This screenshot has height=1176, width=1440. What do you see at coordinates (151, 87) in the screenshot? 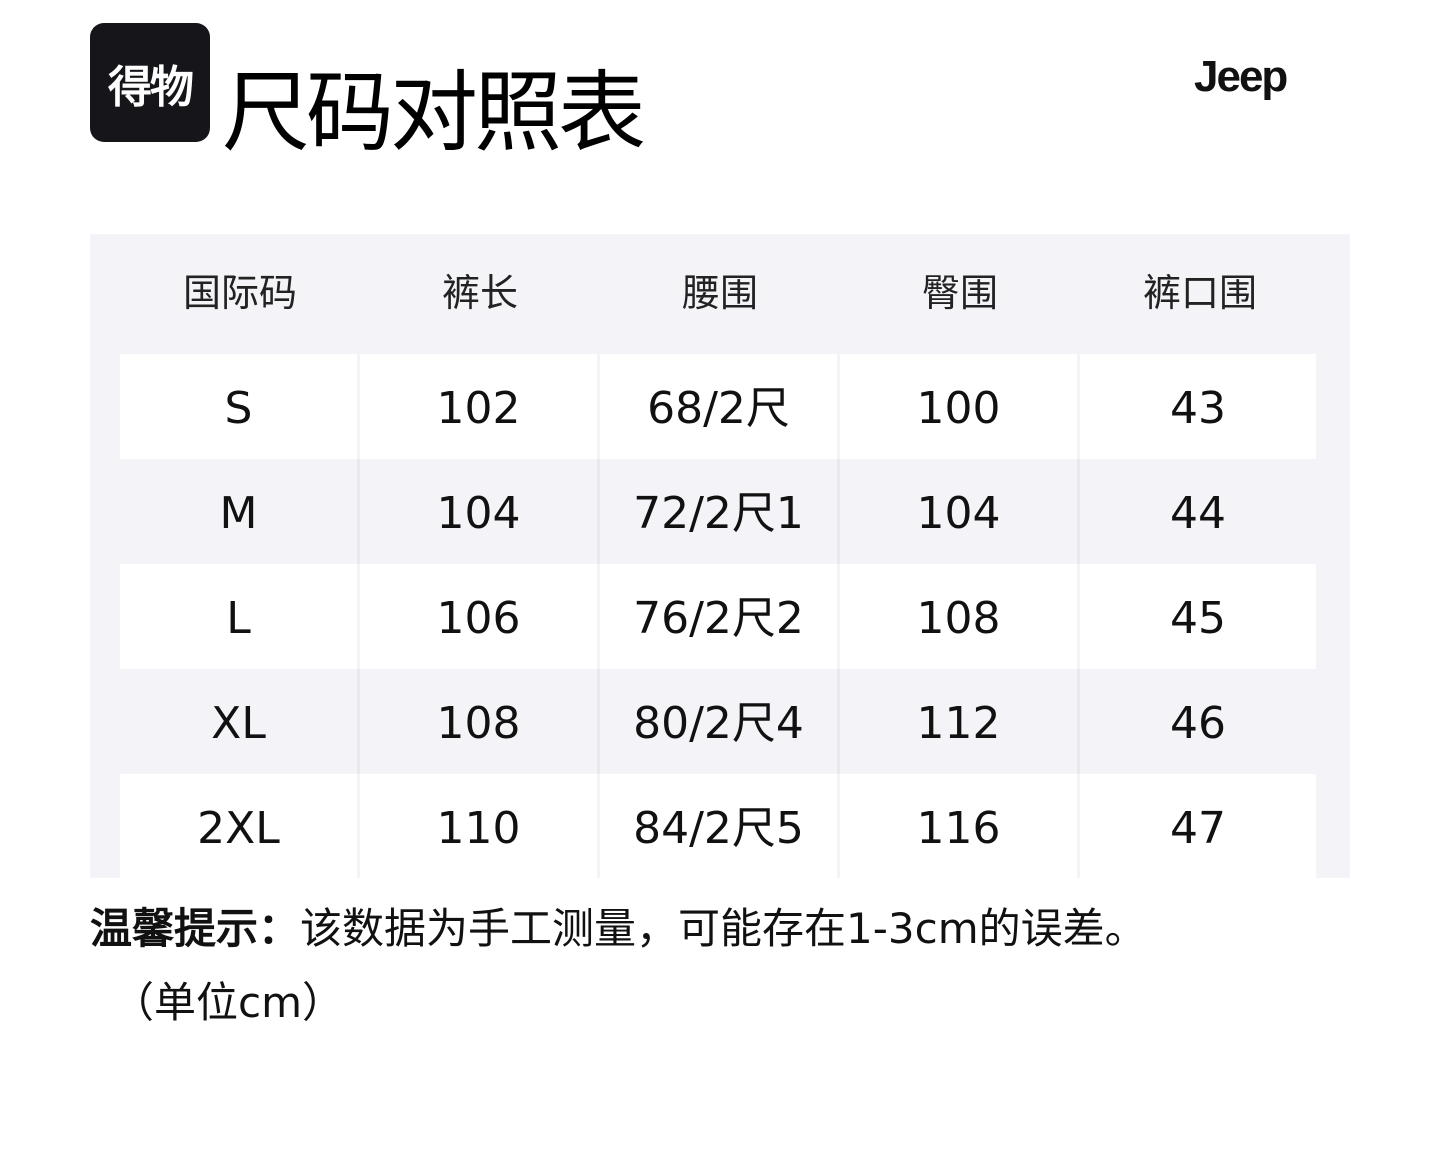
I see `logo-text: 得物` at bounding box center [151, 87].